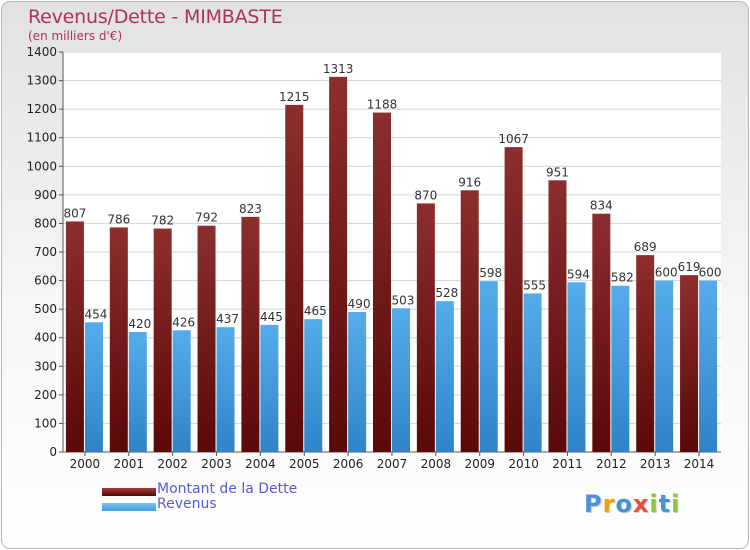 This screenshot has height=550, width=750. Describe the element at coordinates (479, 464) in the screenshot. I see `x-tick-label: 2009` at that location.